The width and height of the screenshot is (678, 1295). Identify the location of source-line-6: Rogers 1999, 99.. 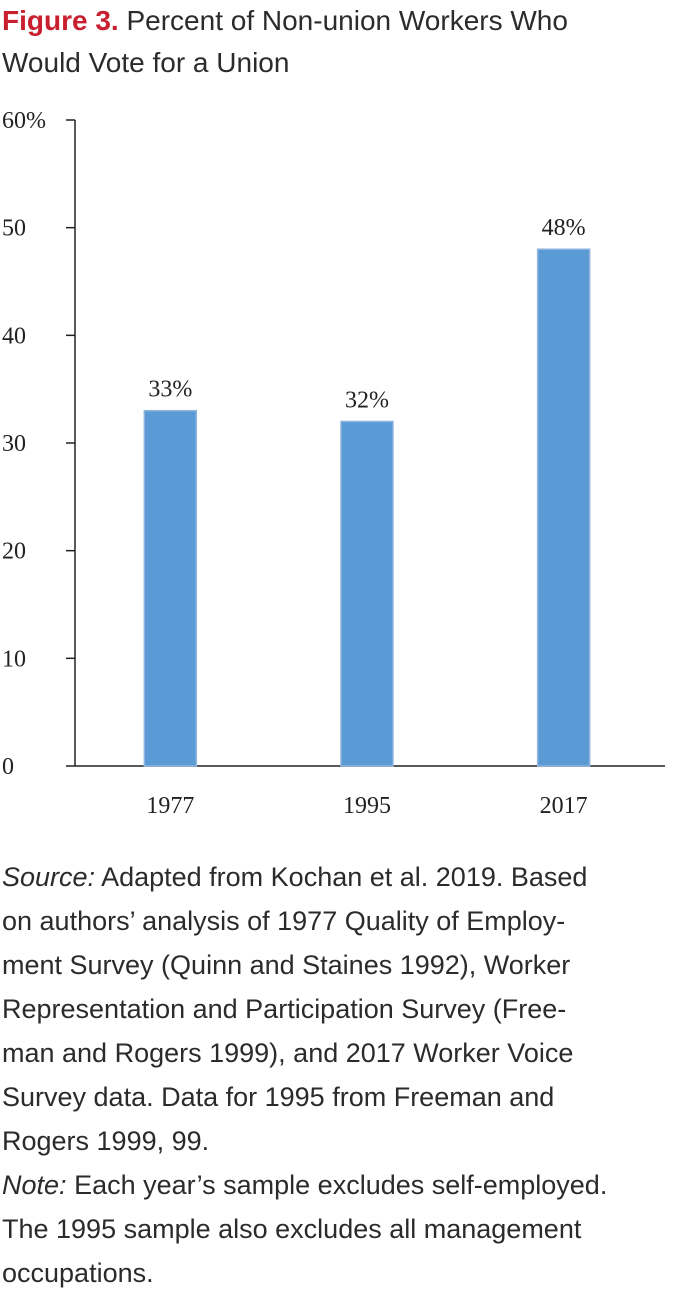
(106, 1141).